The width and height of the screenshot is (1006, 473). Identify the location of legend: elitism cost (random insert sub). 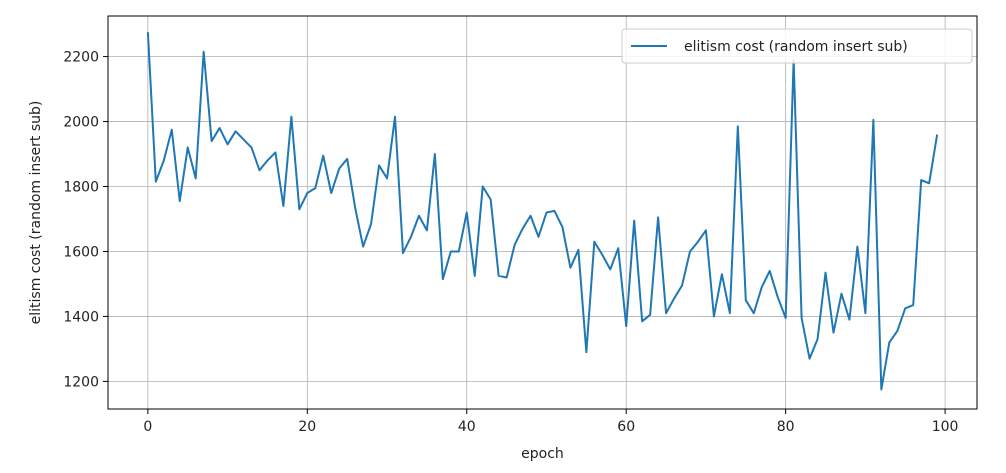
(797, 46).